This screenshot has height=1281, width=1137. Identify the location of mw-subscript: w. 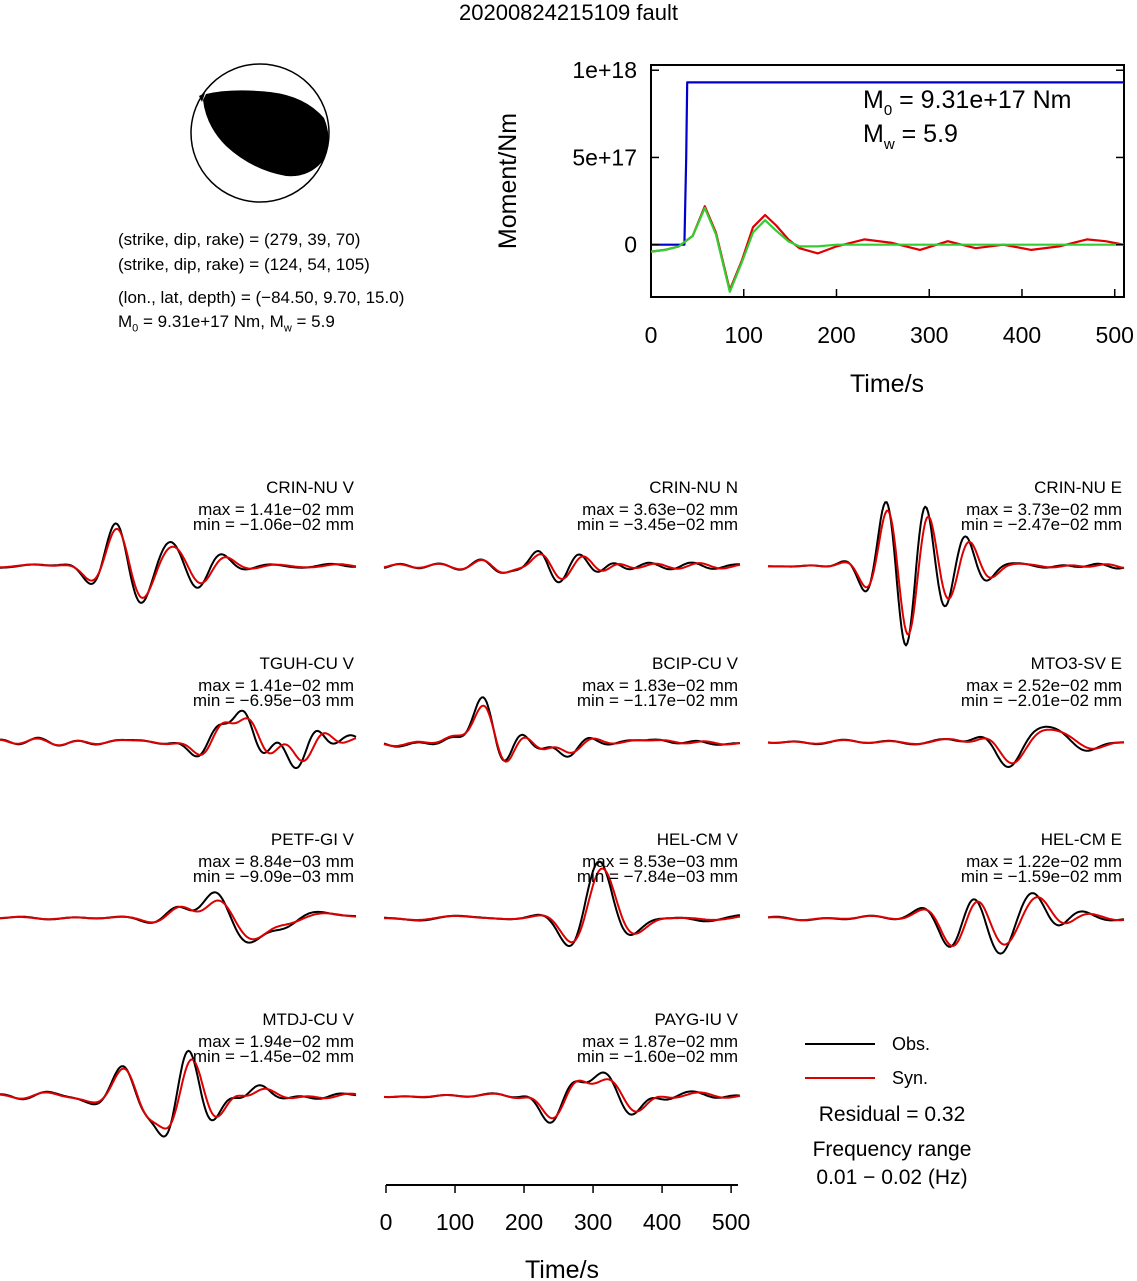
(287, 328).